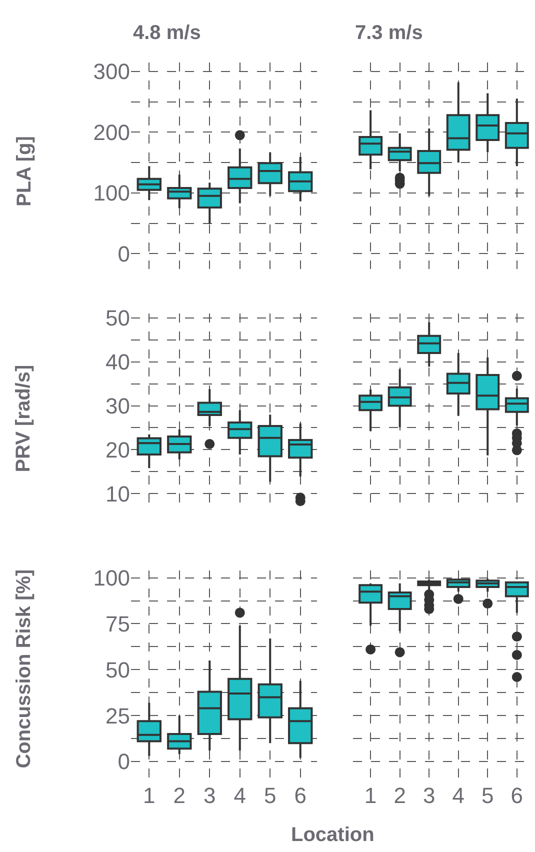  I want to click on y-axis-title: Concussion Risk [%], so click(23, 668).